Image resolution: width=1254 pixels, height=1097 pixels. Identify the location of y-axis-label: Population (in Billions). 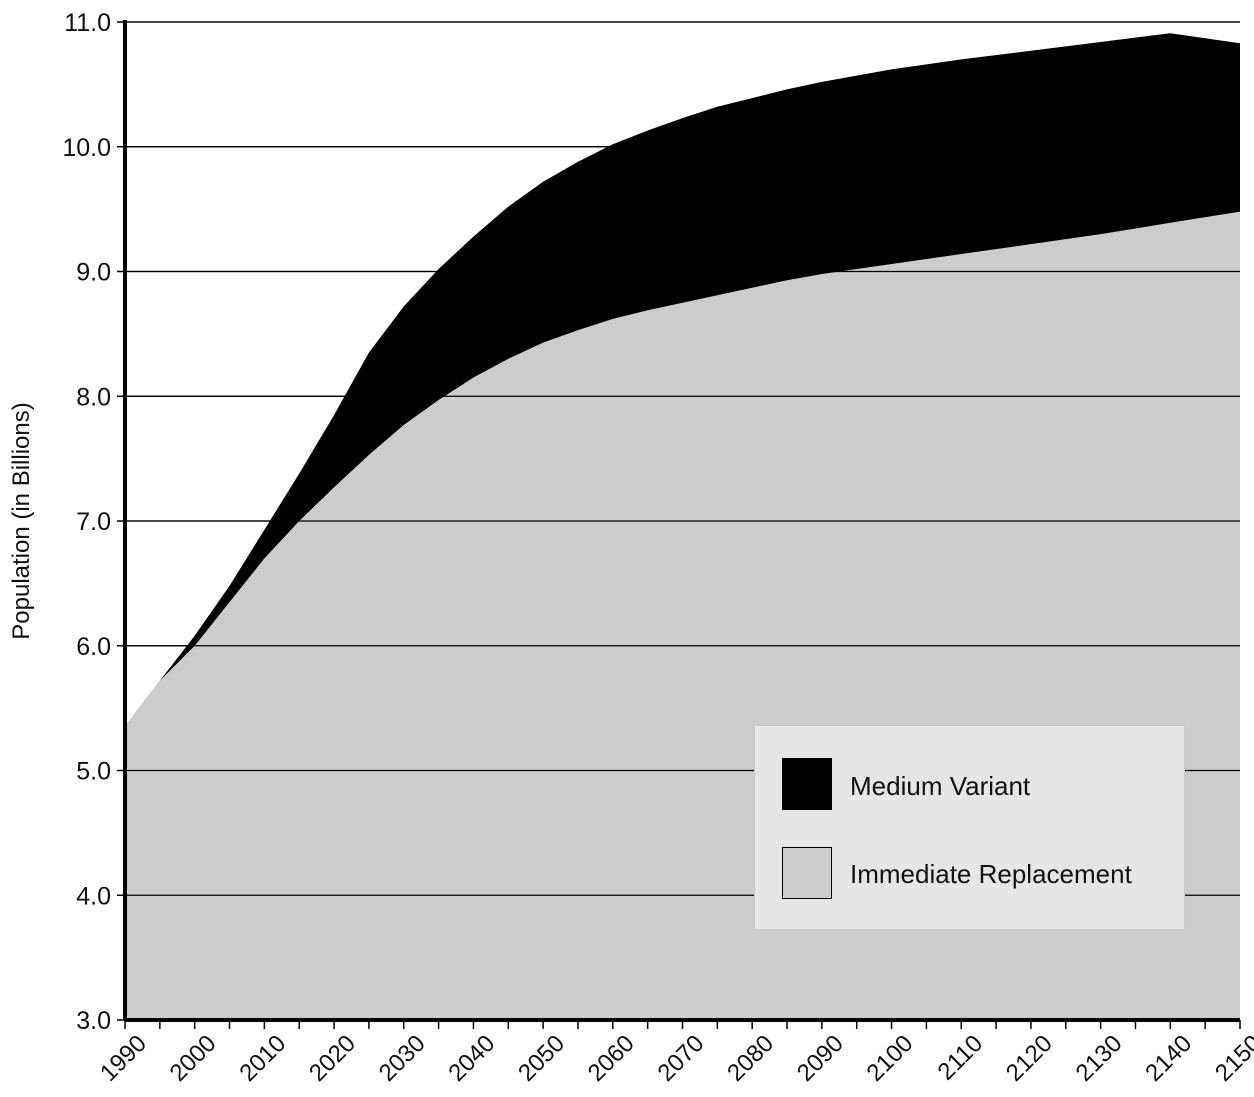
(21, 521).